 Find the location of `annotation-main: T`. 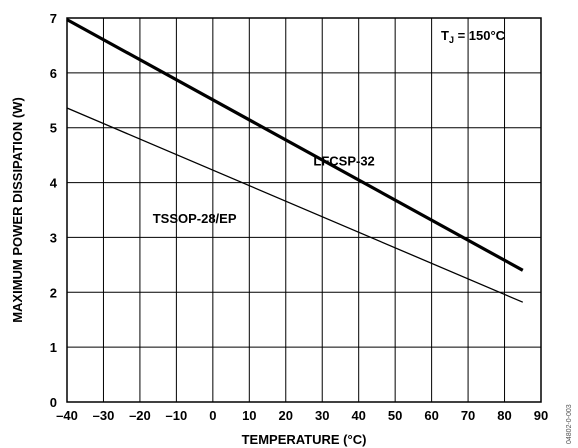

annotation-main: T is located at coordinates (445, 35).